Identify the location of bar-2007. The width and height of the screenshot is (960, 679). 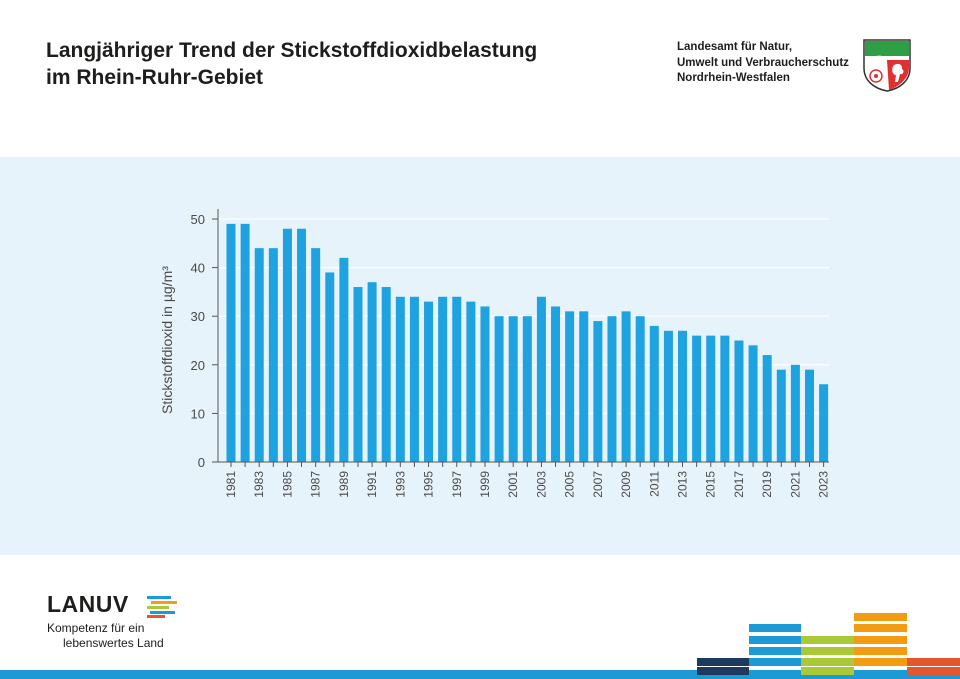
(598, 391).